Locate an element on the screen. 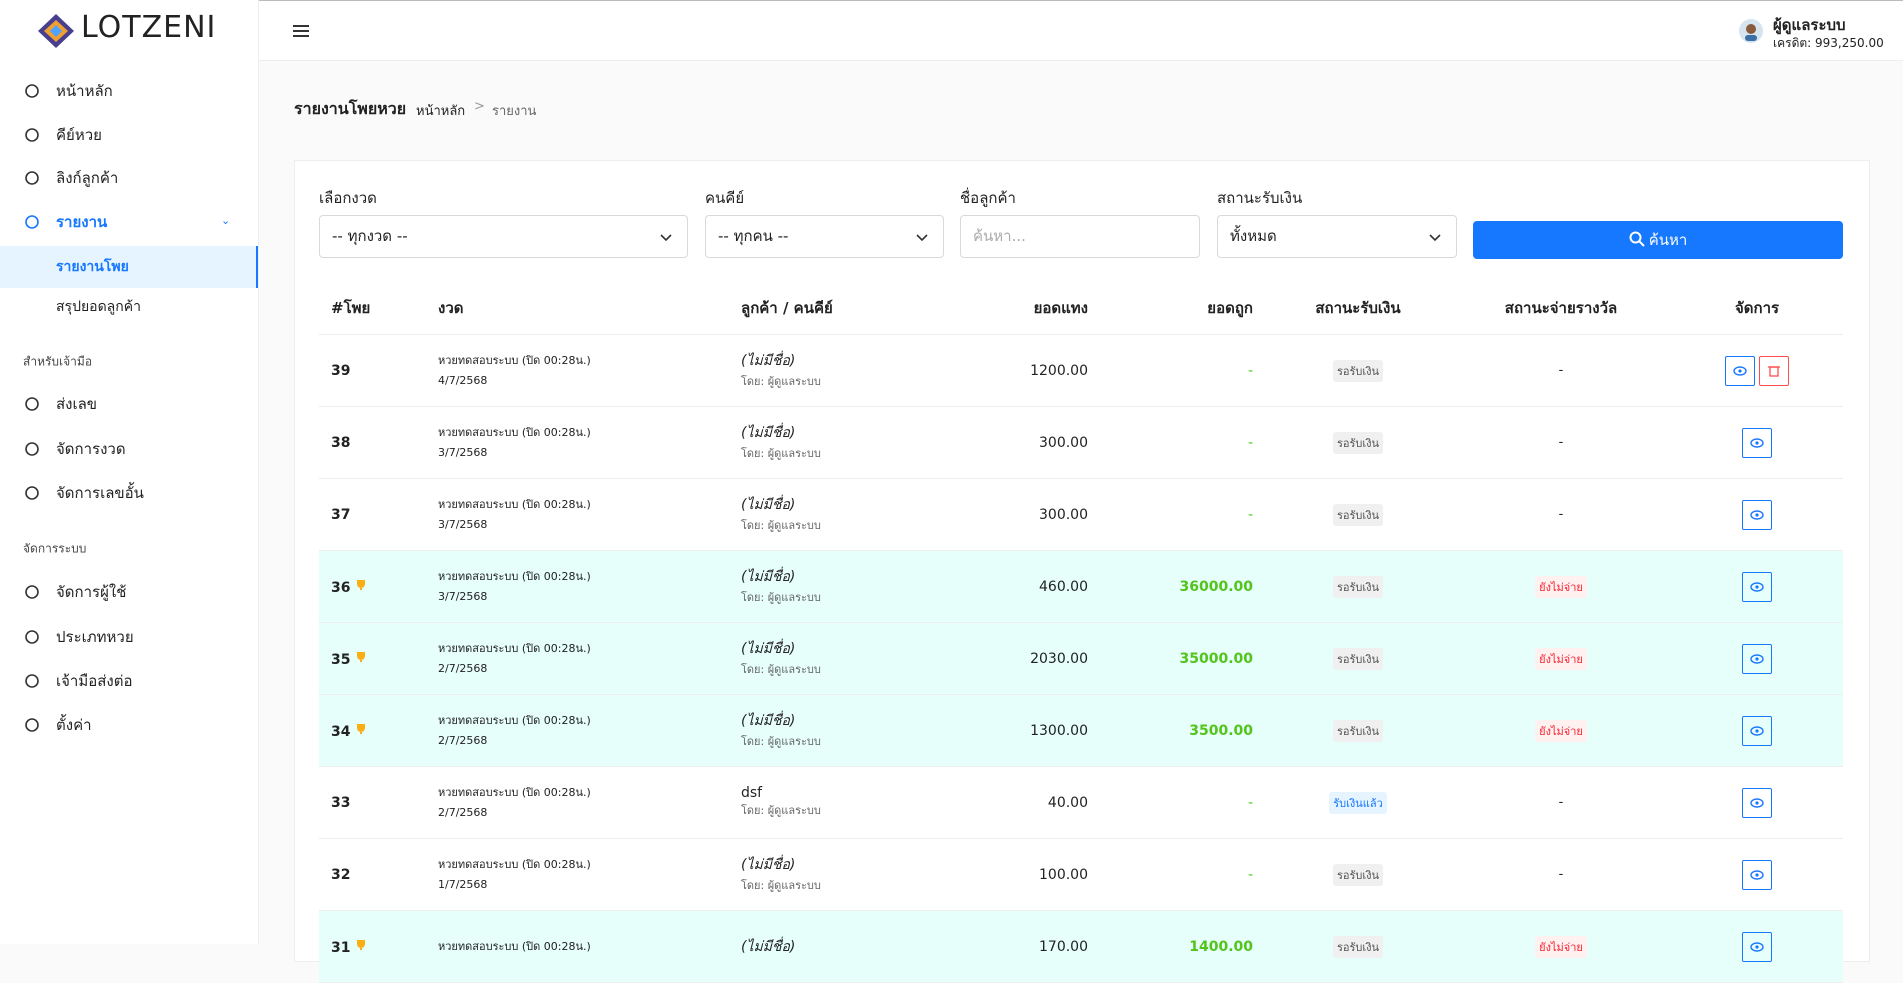 The height and width of the screenshot is (983, 1903). win-amount: 1400.00 is located at coordinates (1182, 946).